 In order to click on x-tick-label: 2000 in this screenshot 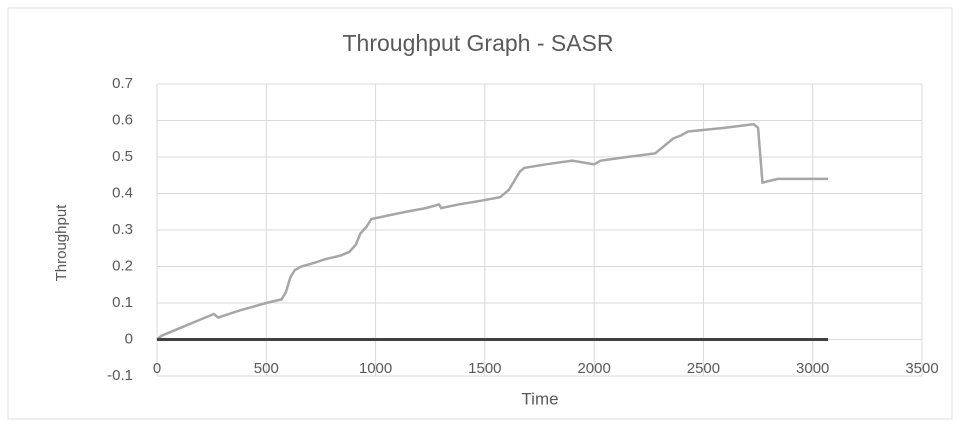, I will do `click(593, 368)`.